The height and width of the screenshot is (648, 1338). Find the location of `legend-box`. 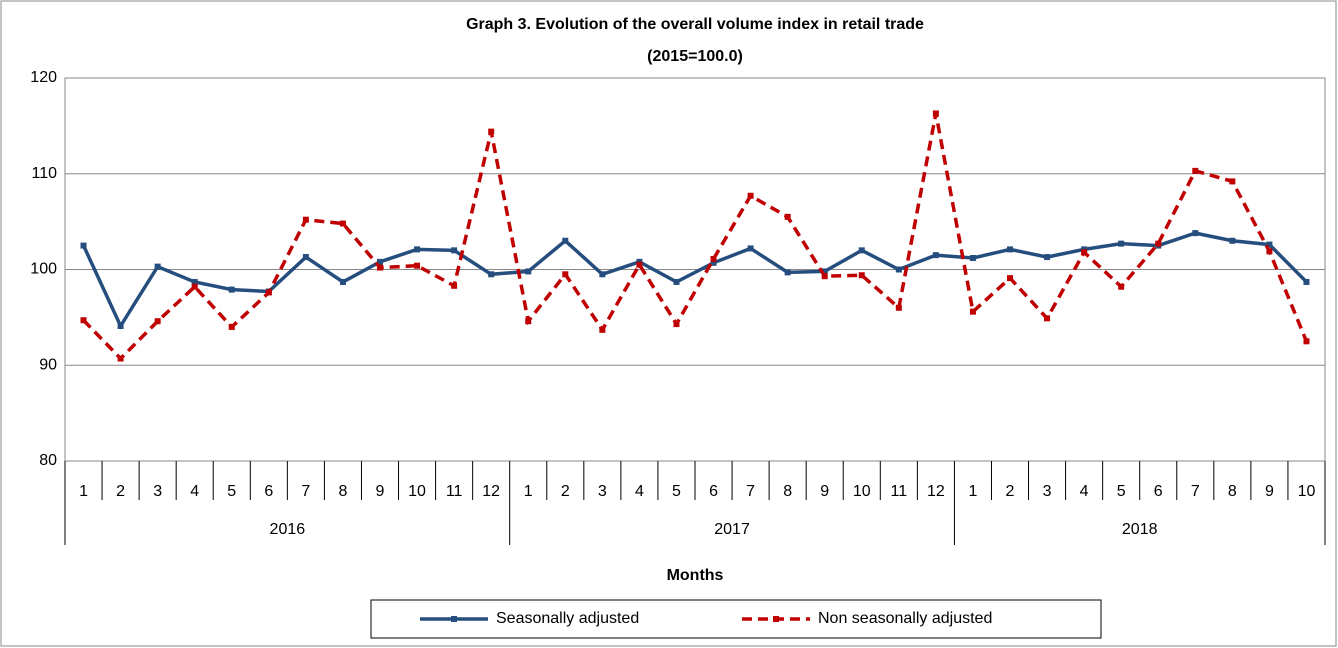

legend-box is located at coordinates (736, 619).